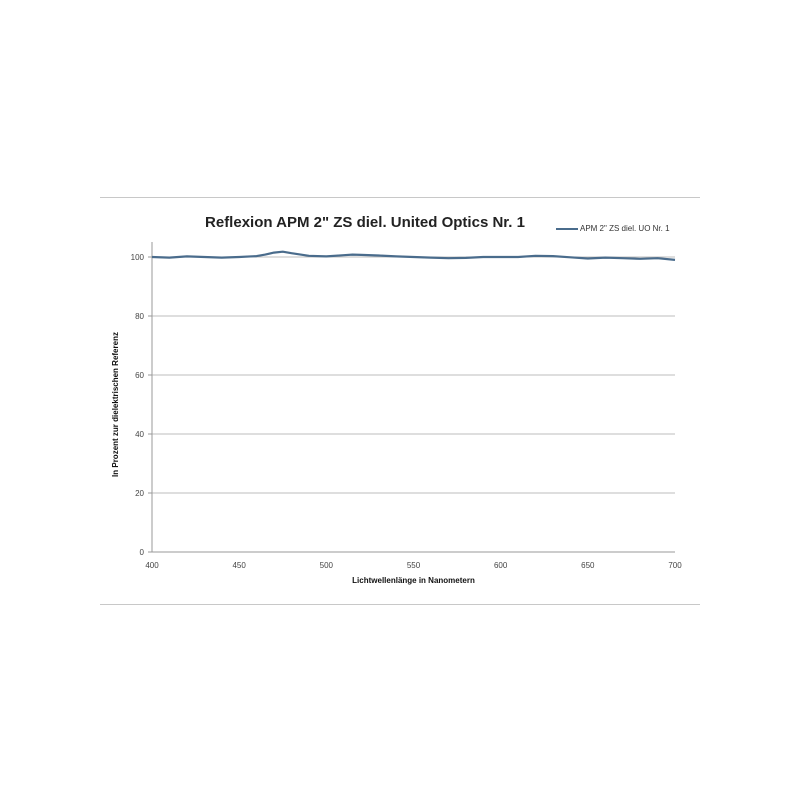 The image size is (800, 800). Describe the element at coordinates (413, 580) in the screenshot. I see `x-axis-label: Lichtwellenlänge in Nanometern` at that location.